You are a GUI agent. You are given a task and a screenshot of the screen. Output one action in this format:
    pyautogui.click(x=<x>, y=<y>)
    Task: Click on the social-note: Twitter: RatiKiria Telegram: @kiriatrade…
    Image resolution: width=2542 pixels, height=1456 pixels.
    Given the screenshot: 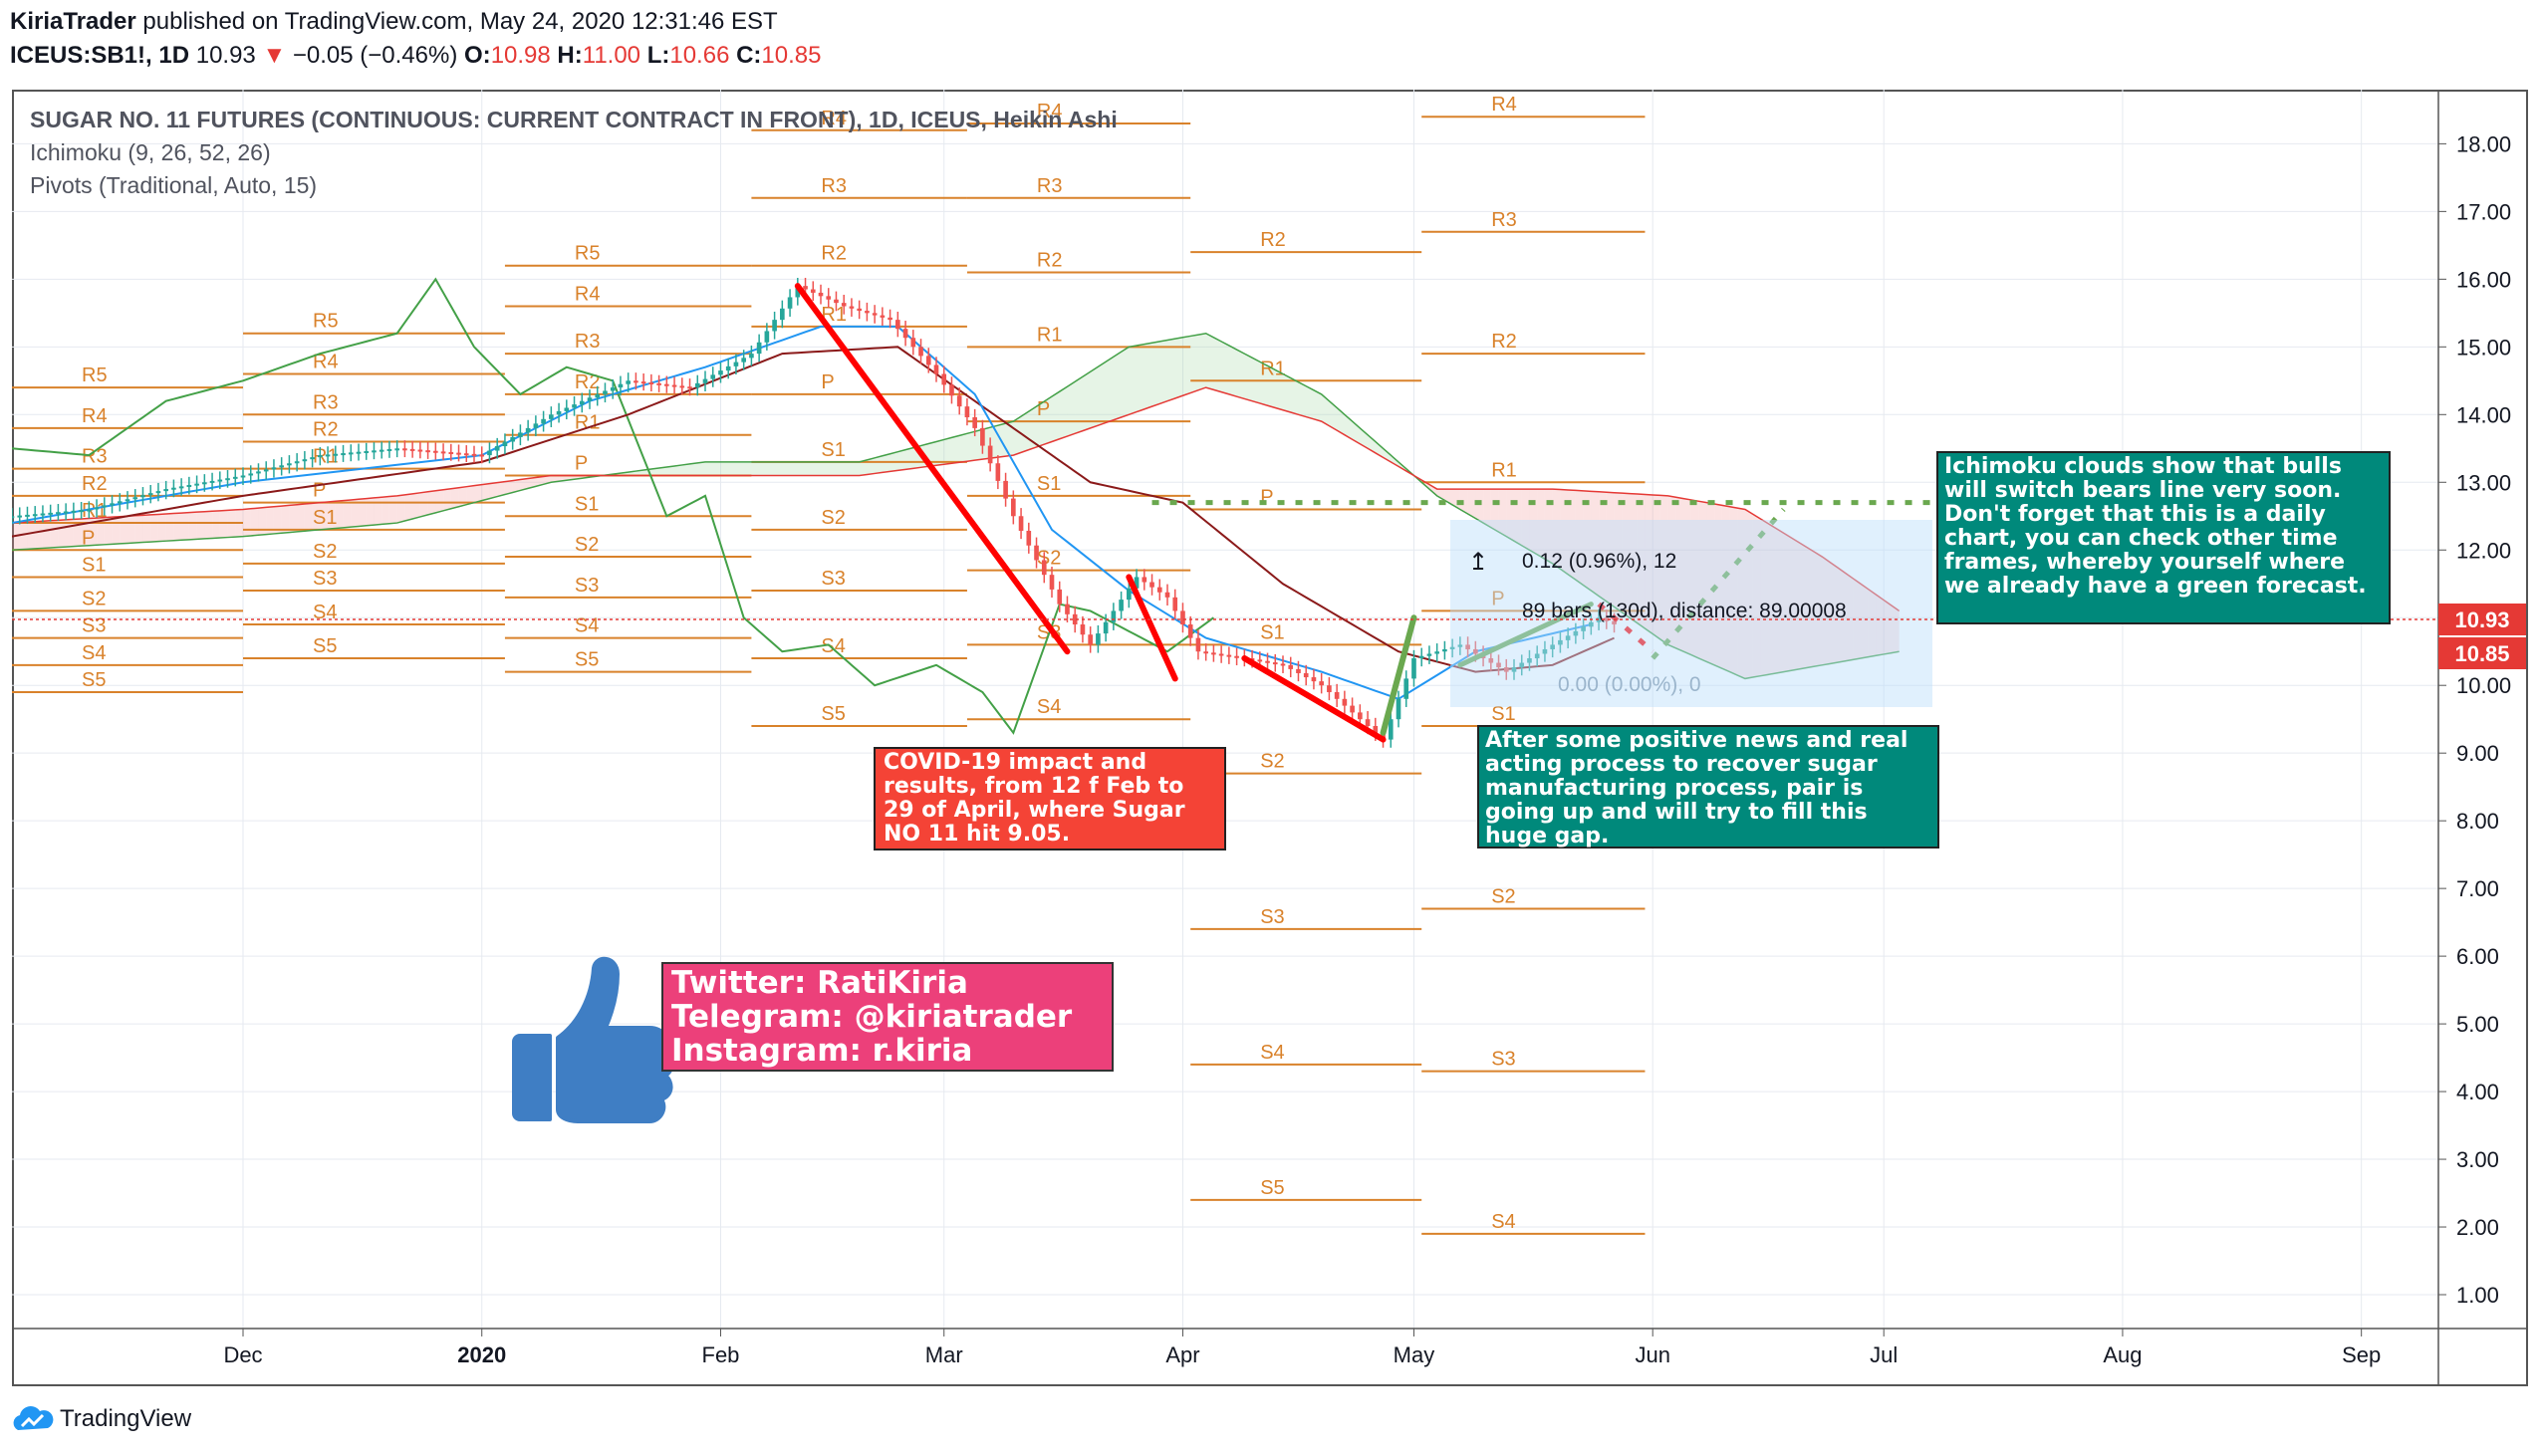 What is the action you would take?
    pyautogui.click(x=887, y=1017)
    